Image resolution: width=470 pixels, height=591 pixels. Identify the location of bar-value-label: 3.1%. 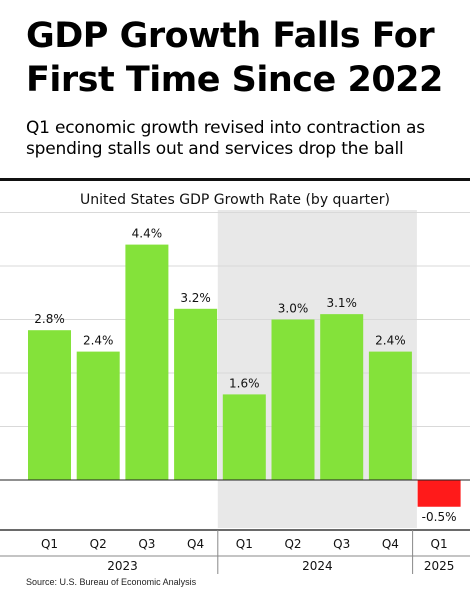
(341, 303).